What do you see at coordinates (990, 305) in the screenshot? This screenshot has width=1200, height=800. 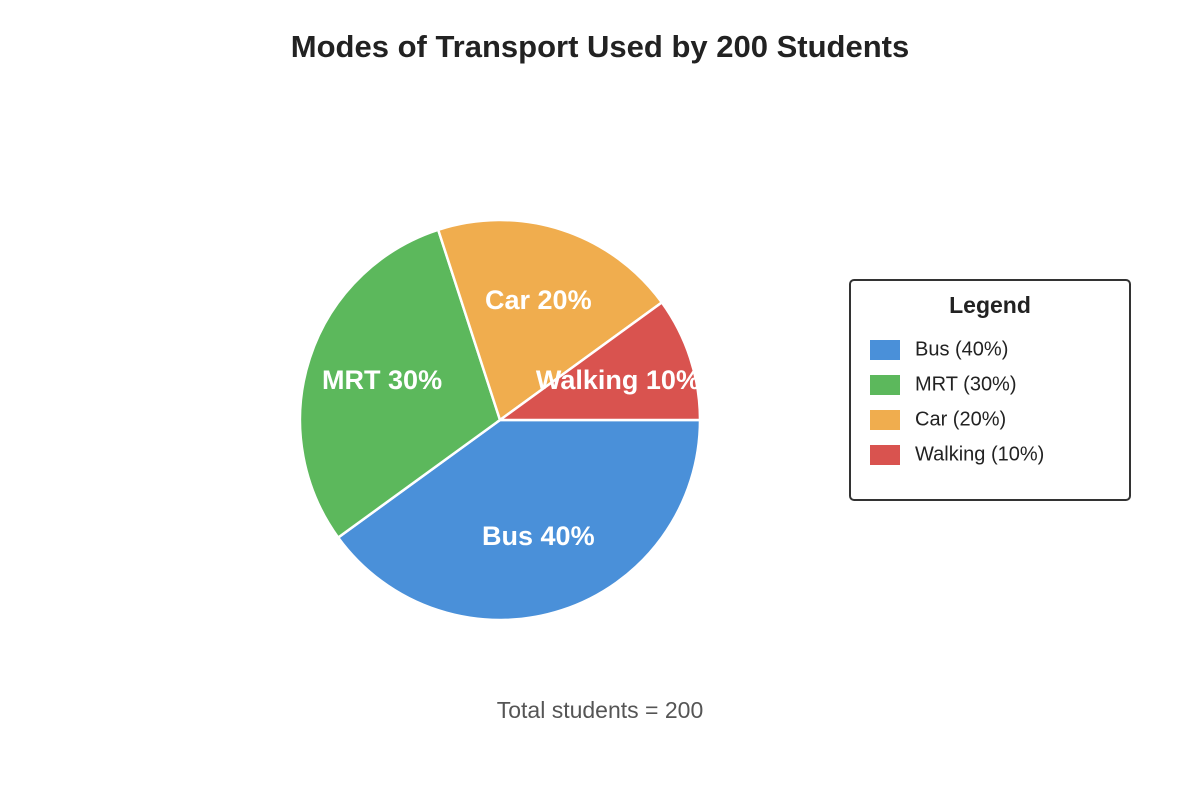 I see `legend-title: Legend` at bounding box center [990, 305].